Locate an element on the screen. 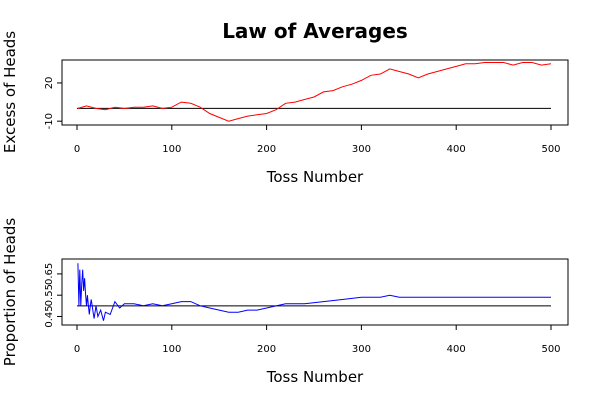 The height and width of the screenshot is (400, 599). proportion-heads-x-tick-label: 0 is located at coordinates (77, 349).